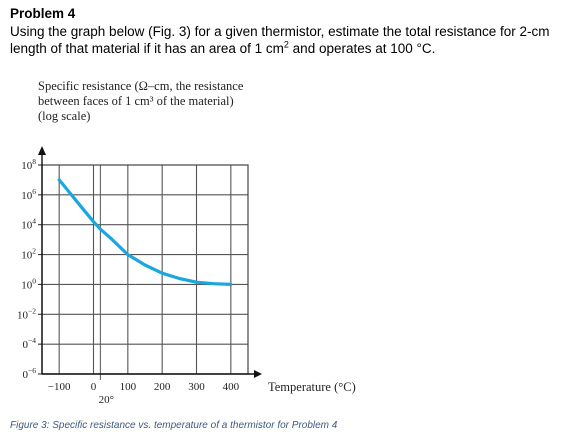 Image resolution: width=586 pixels, height=447 pixels. I want to click on y-tick-exp-0: 8, so click(34, 161).